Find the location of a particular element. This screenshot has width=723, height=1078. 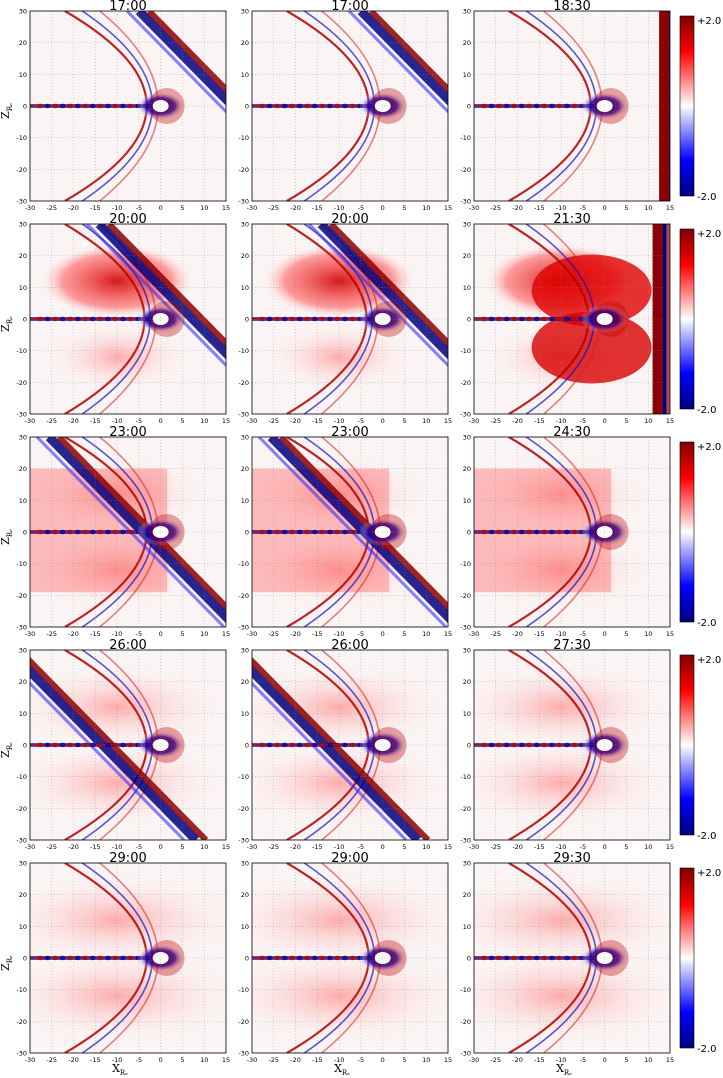

panel-title: 20:00 is located at coordinates (127, 219).